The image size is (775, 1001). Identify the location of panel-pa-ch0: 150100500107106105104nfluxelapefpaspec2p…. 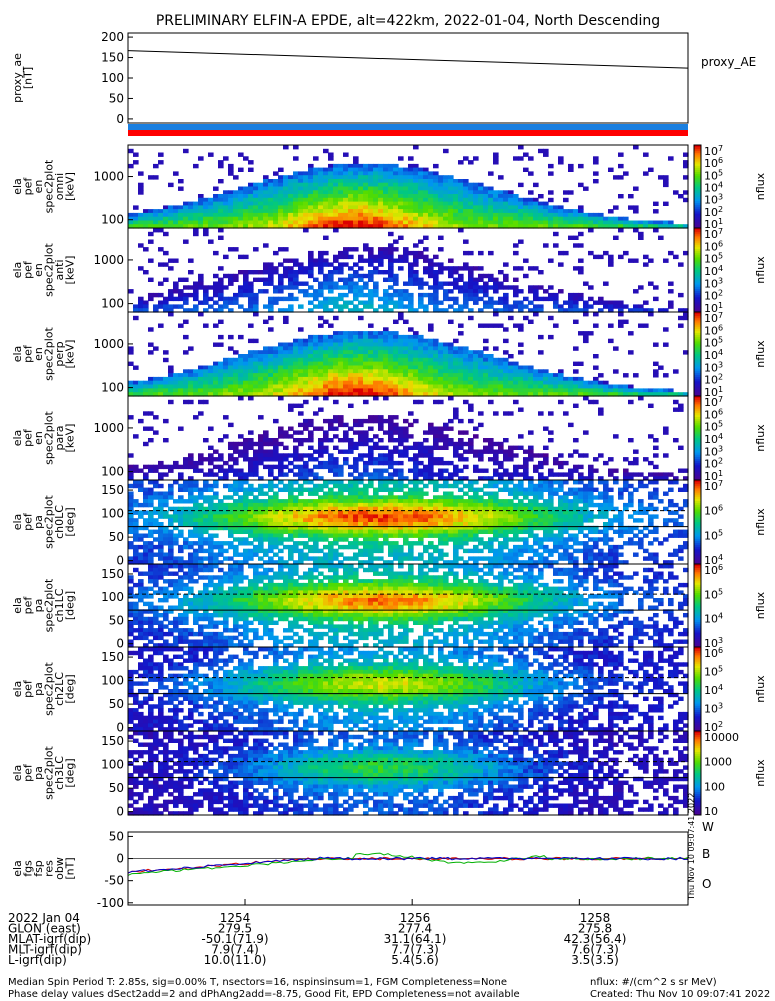
(389, 523).